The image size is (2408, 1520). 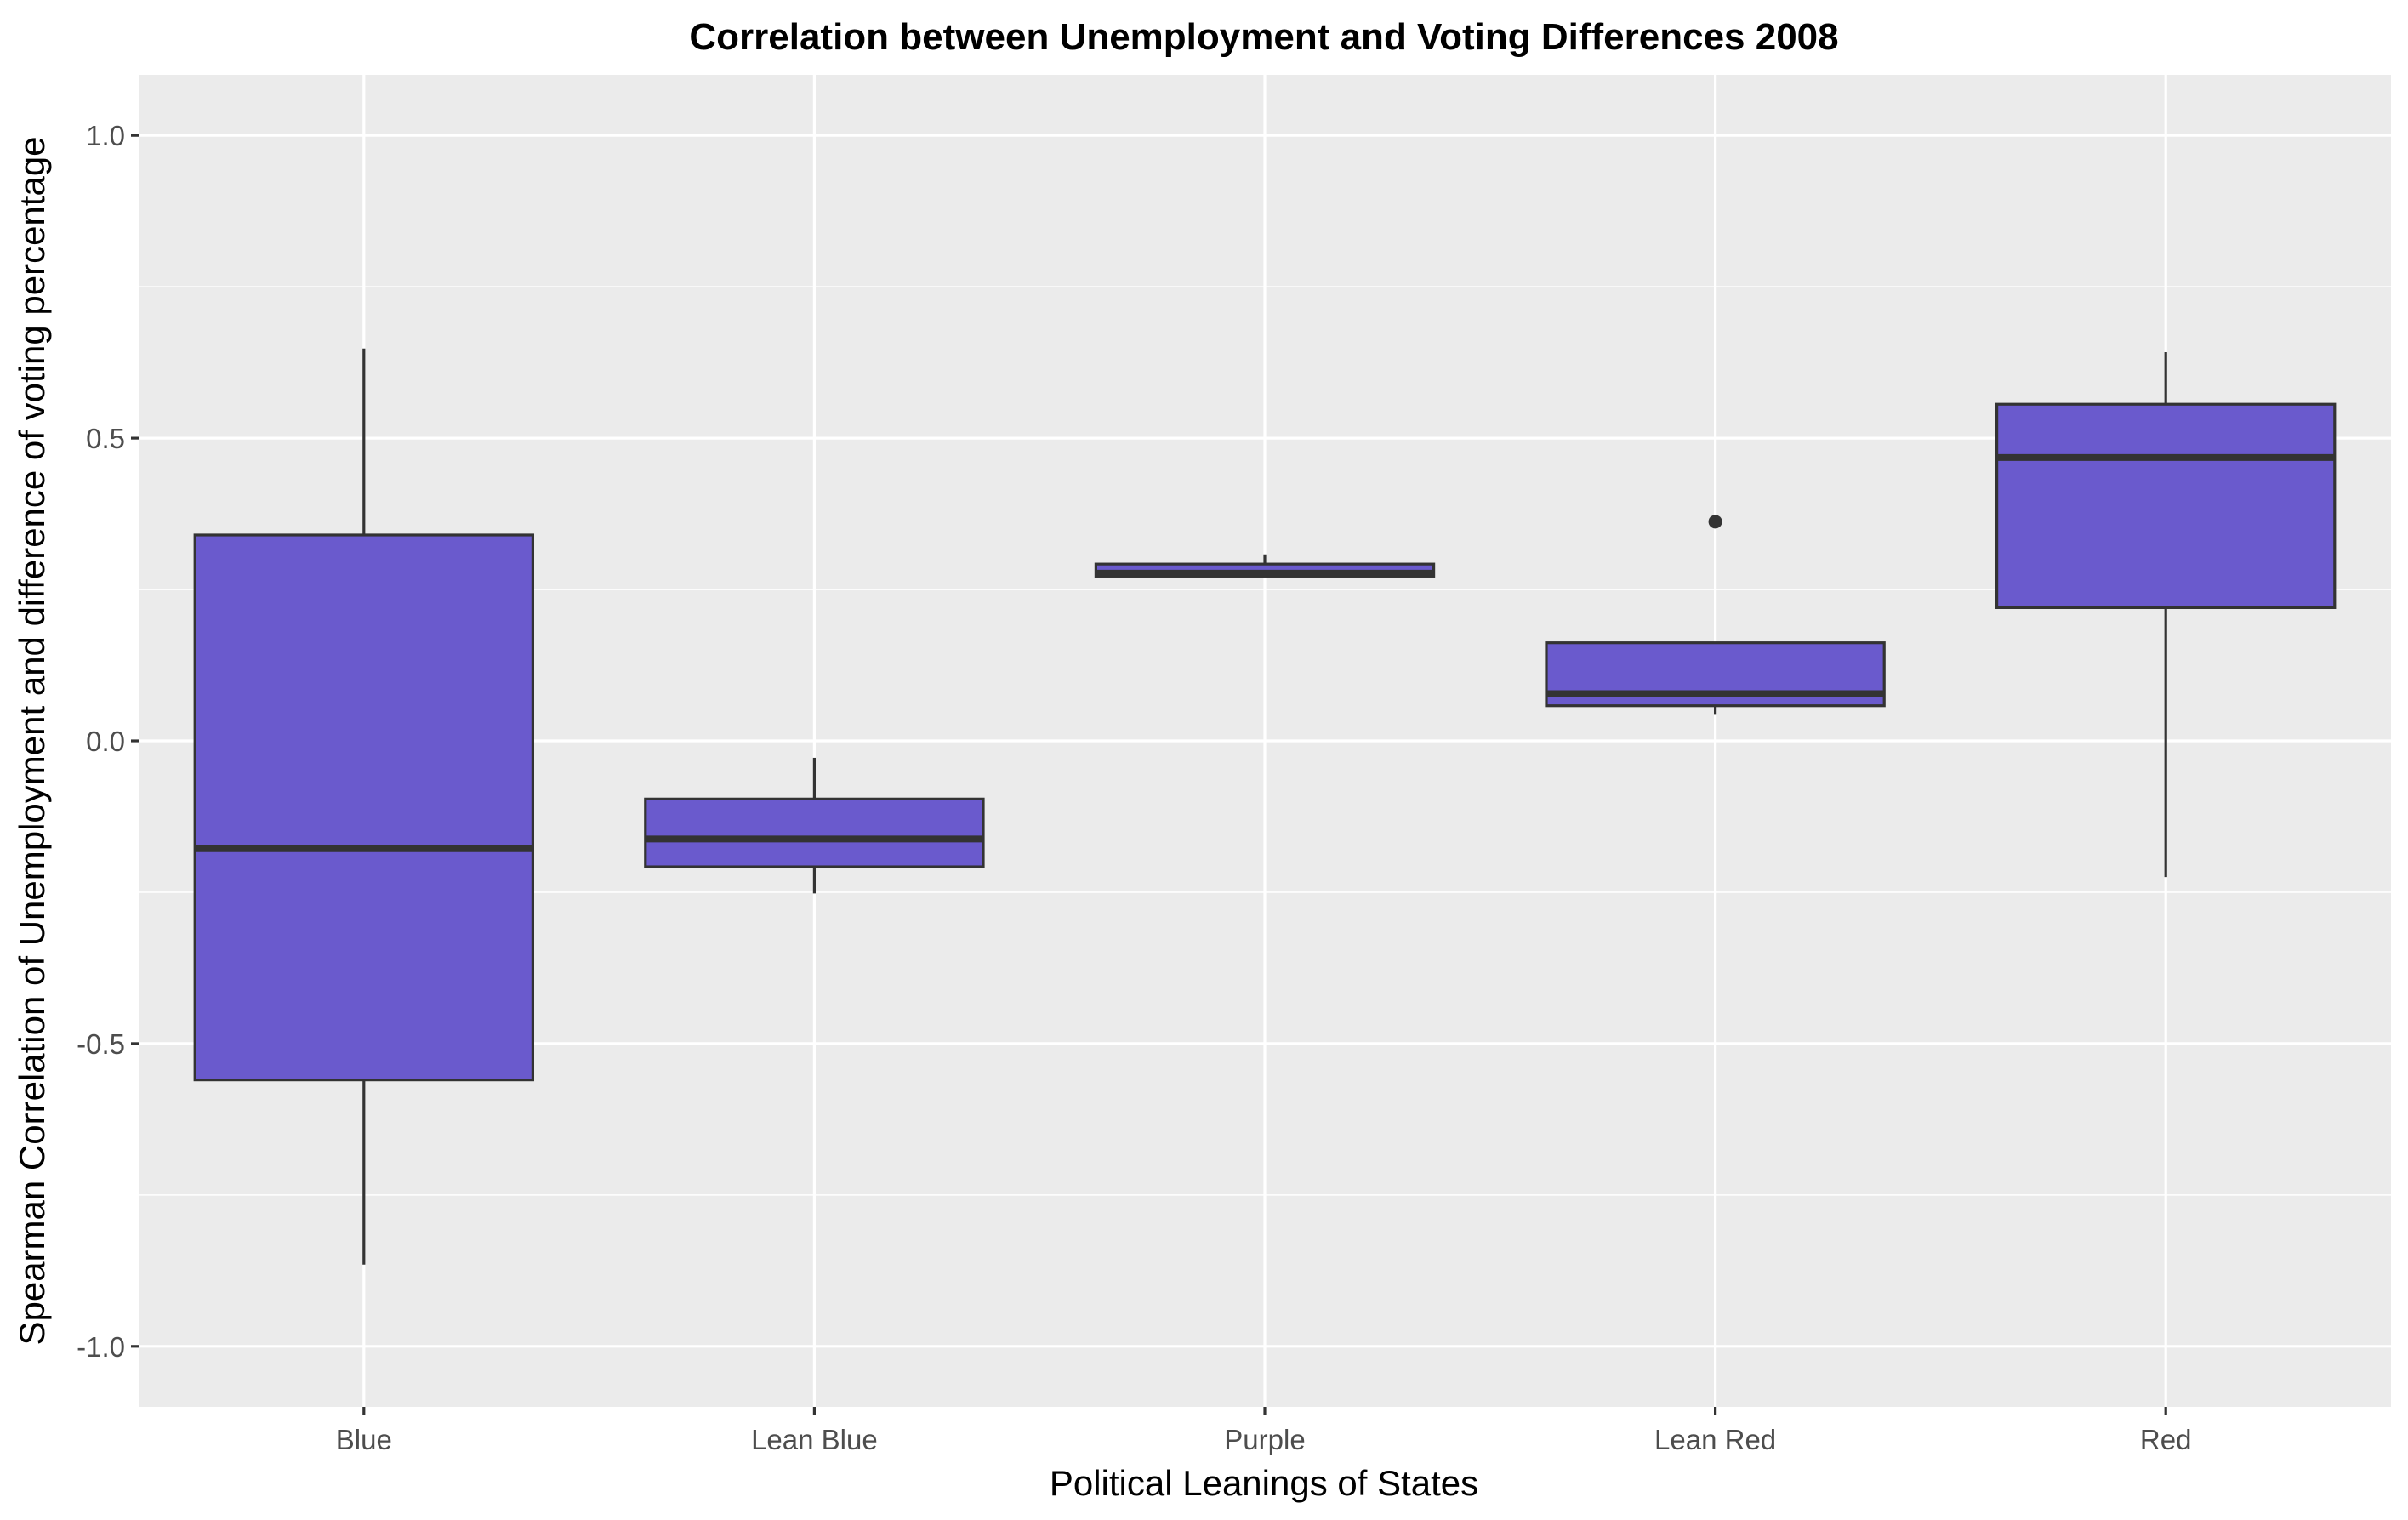 I want to click on y-tick-label: -1.0, so click(x=101, y=1347).